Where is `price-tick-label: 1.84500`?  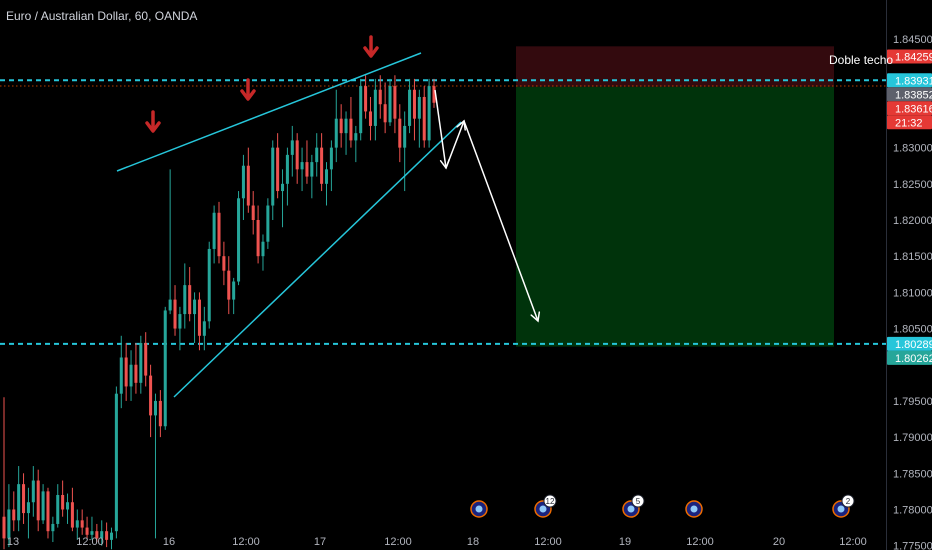
price-tick-label: 1.84500 is located at coordinates (912, 40).